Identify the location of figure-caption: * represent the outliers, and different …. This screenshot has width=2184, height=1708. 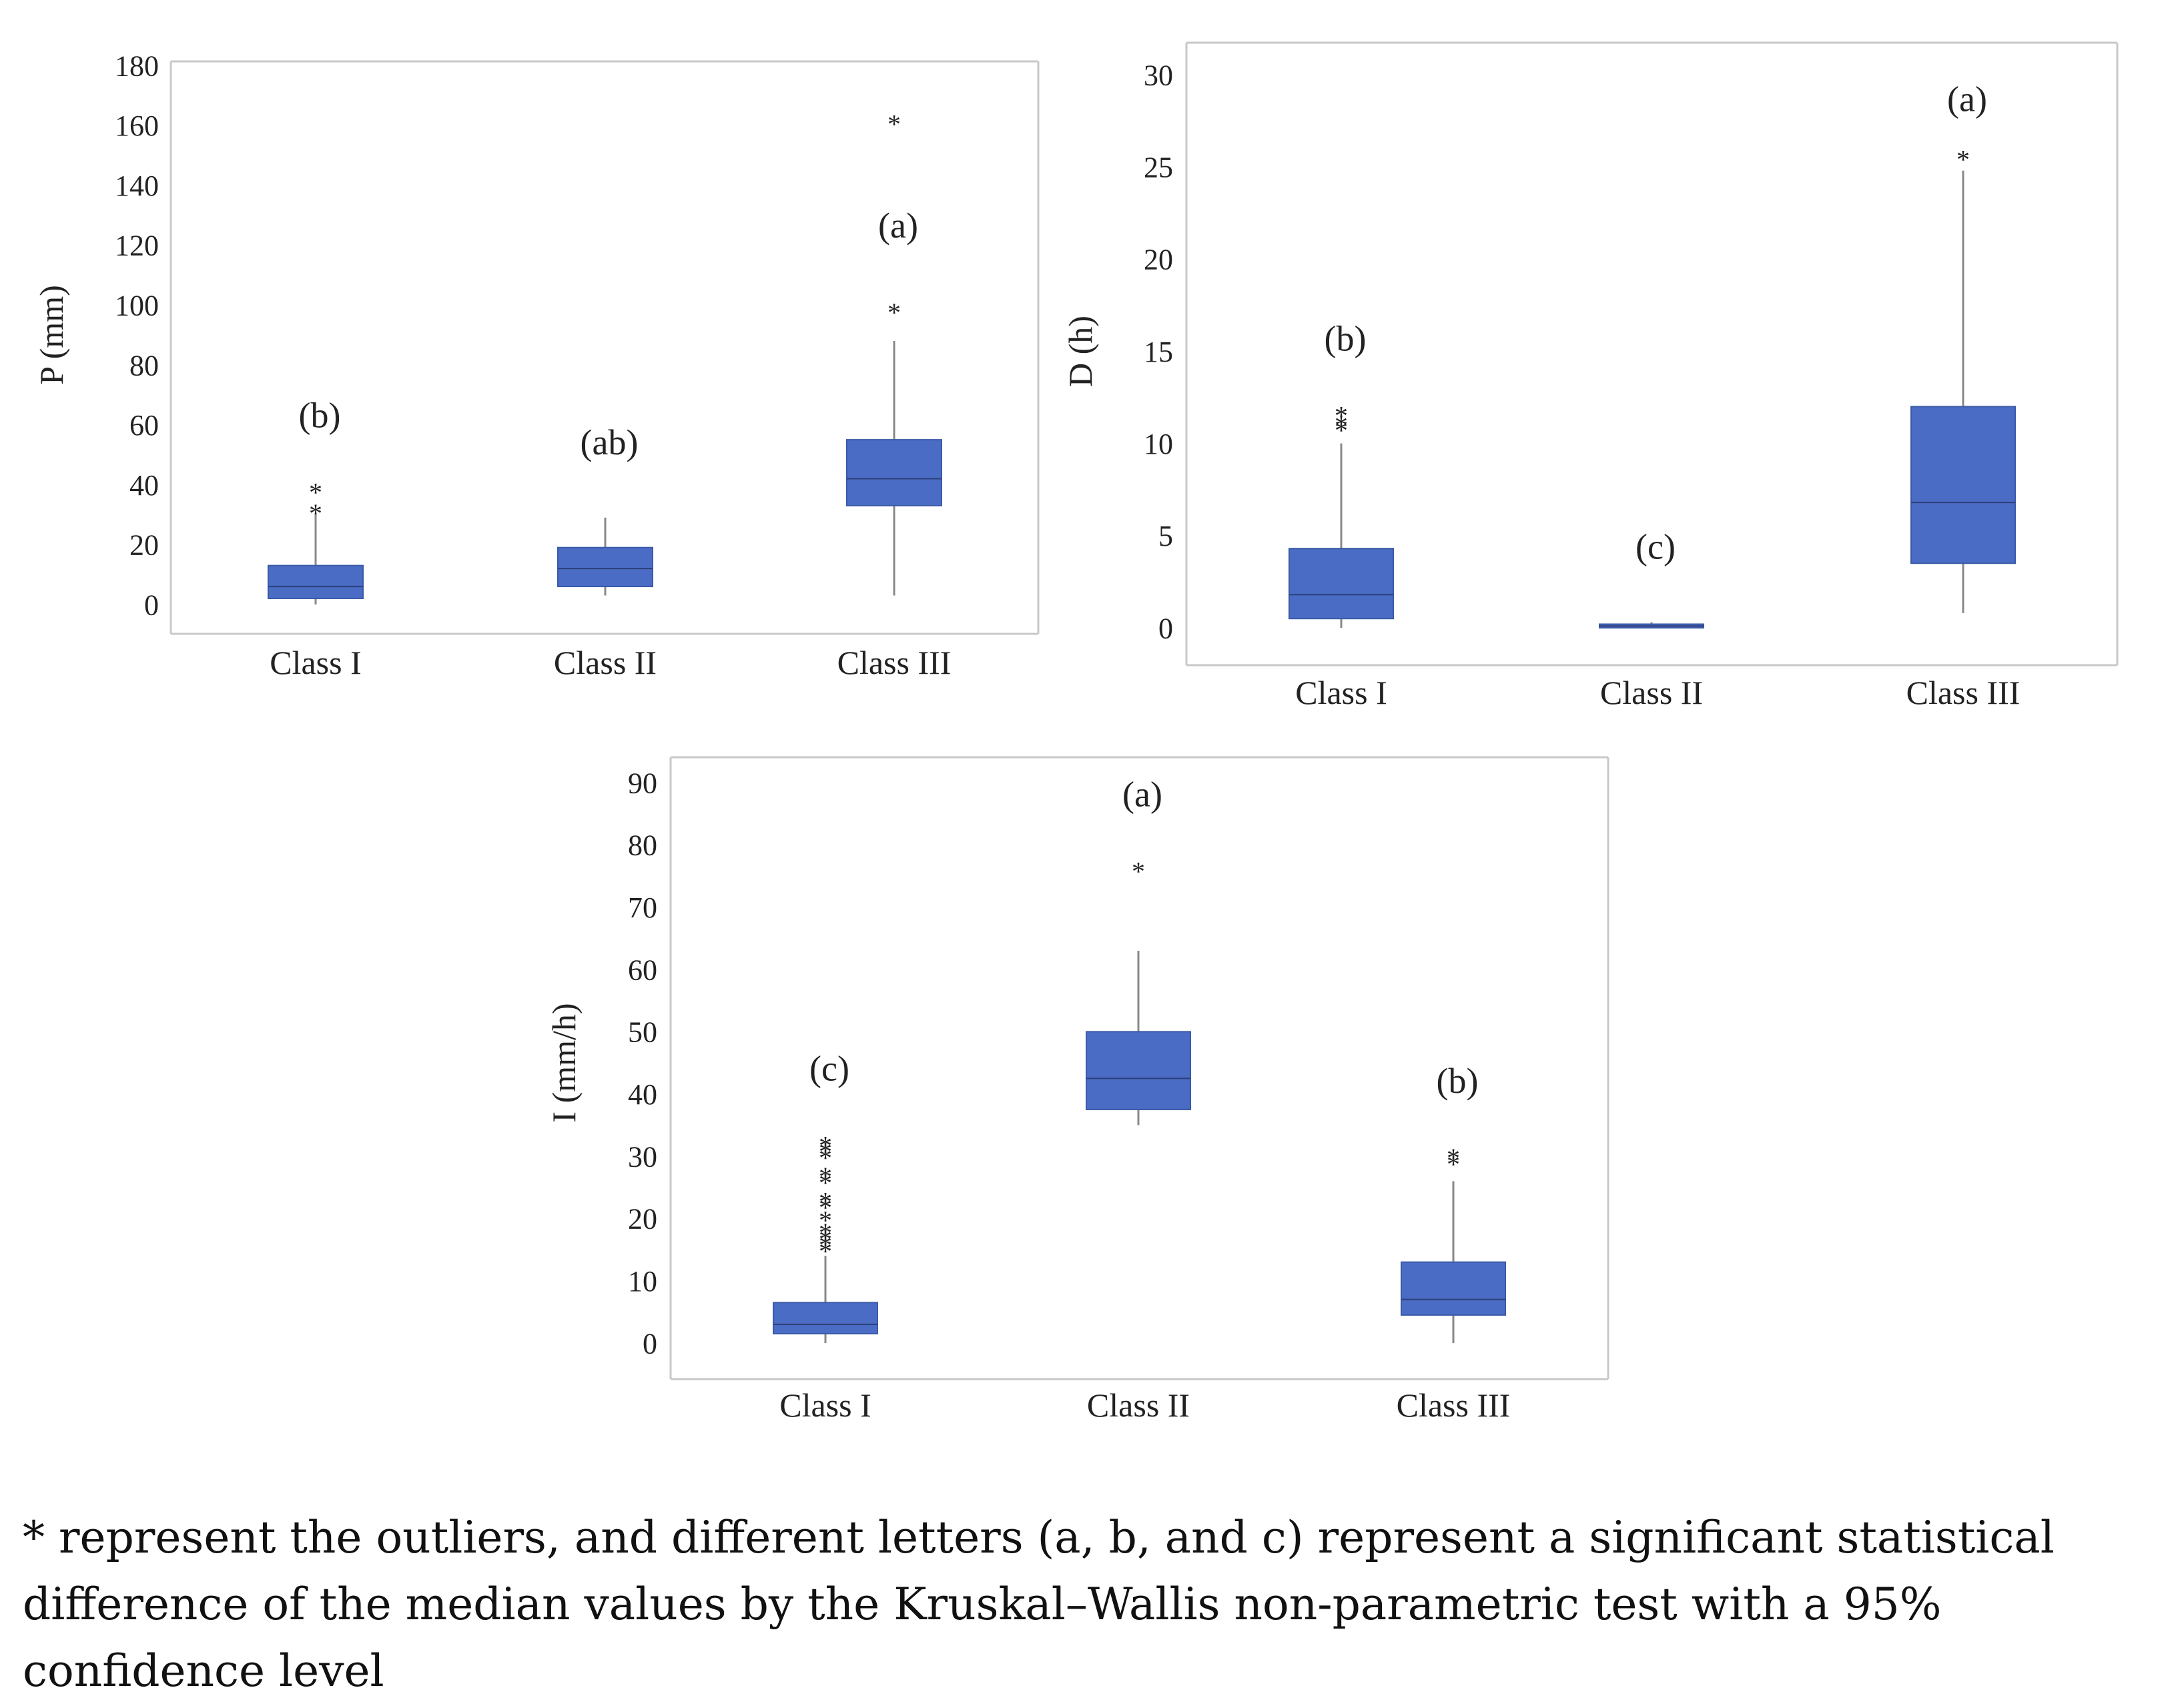
(1039, 1605).